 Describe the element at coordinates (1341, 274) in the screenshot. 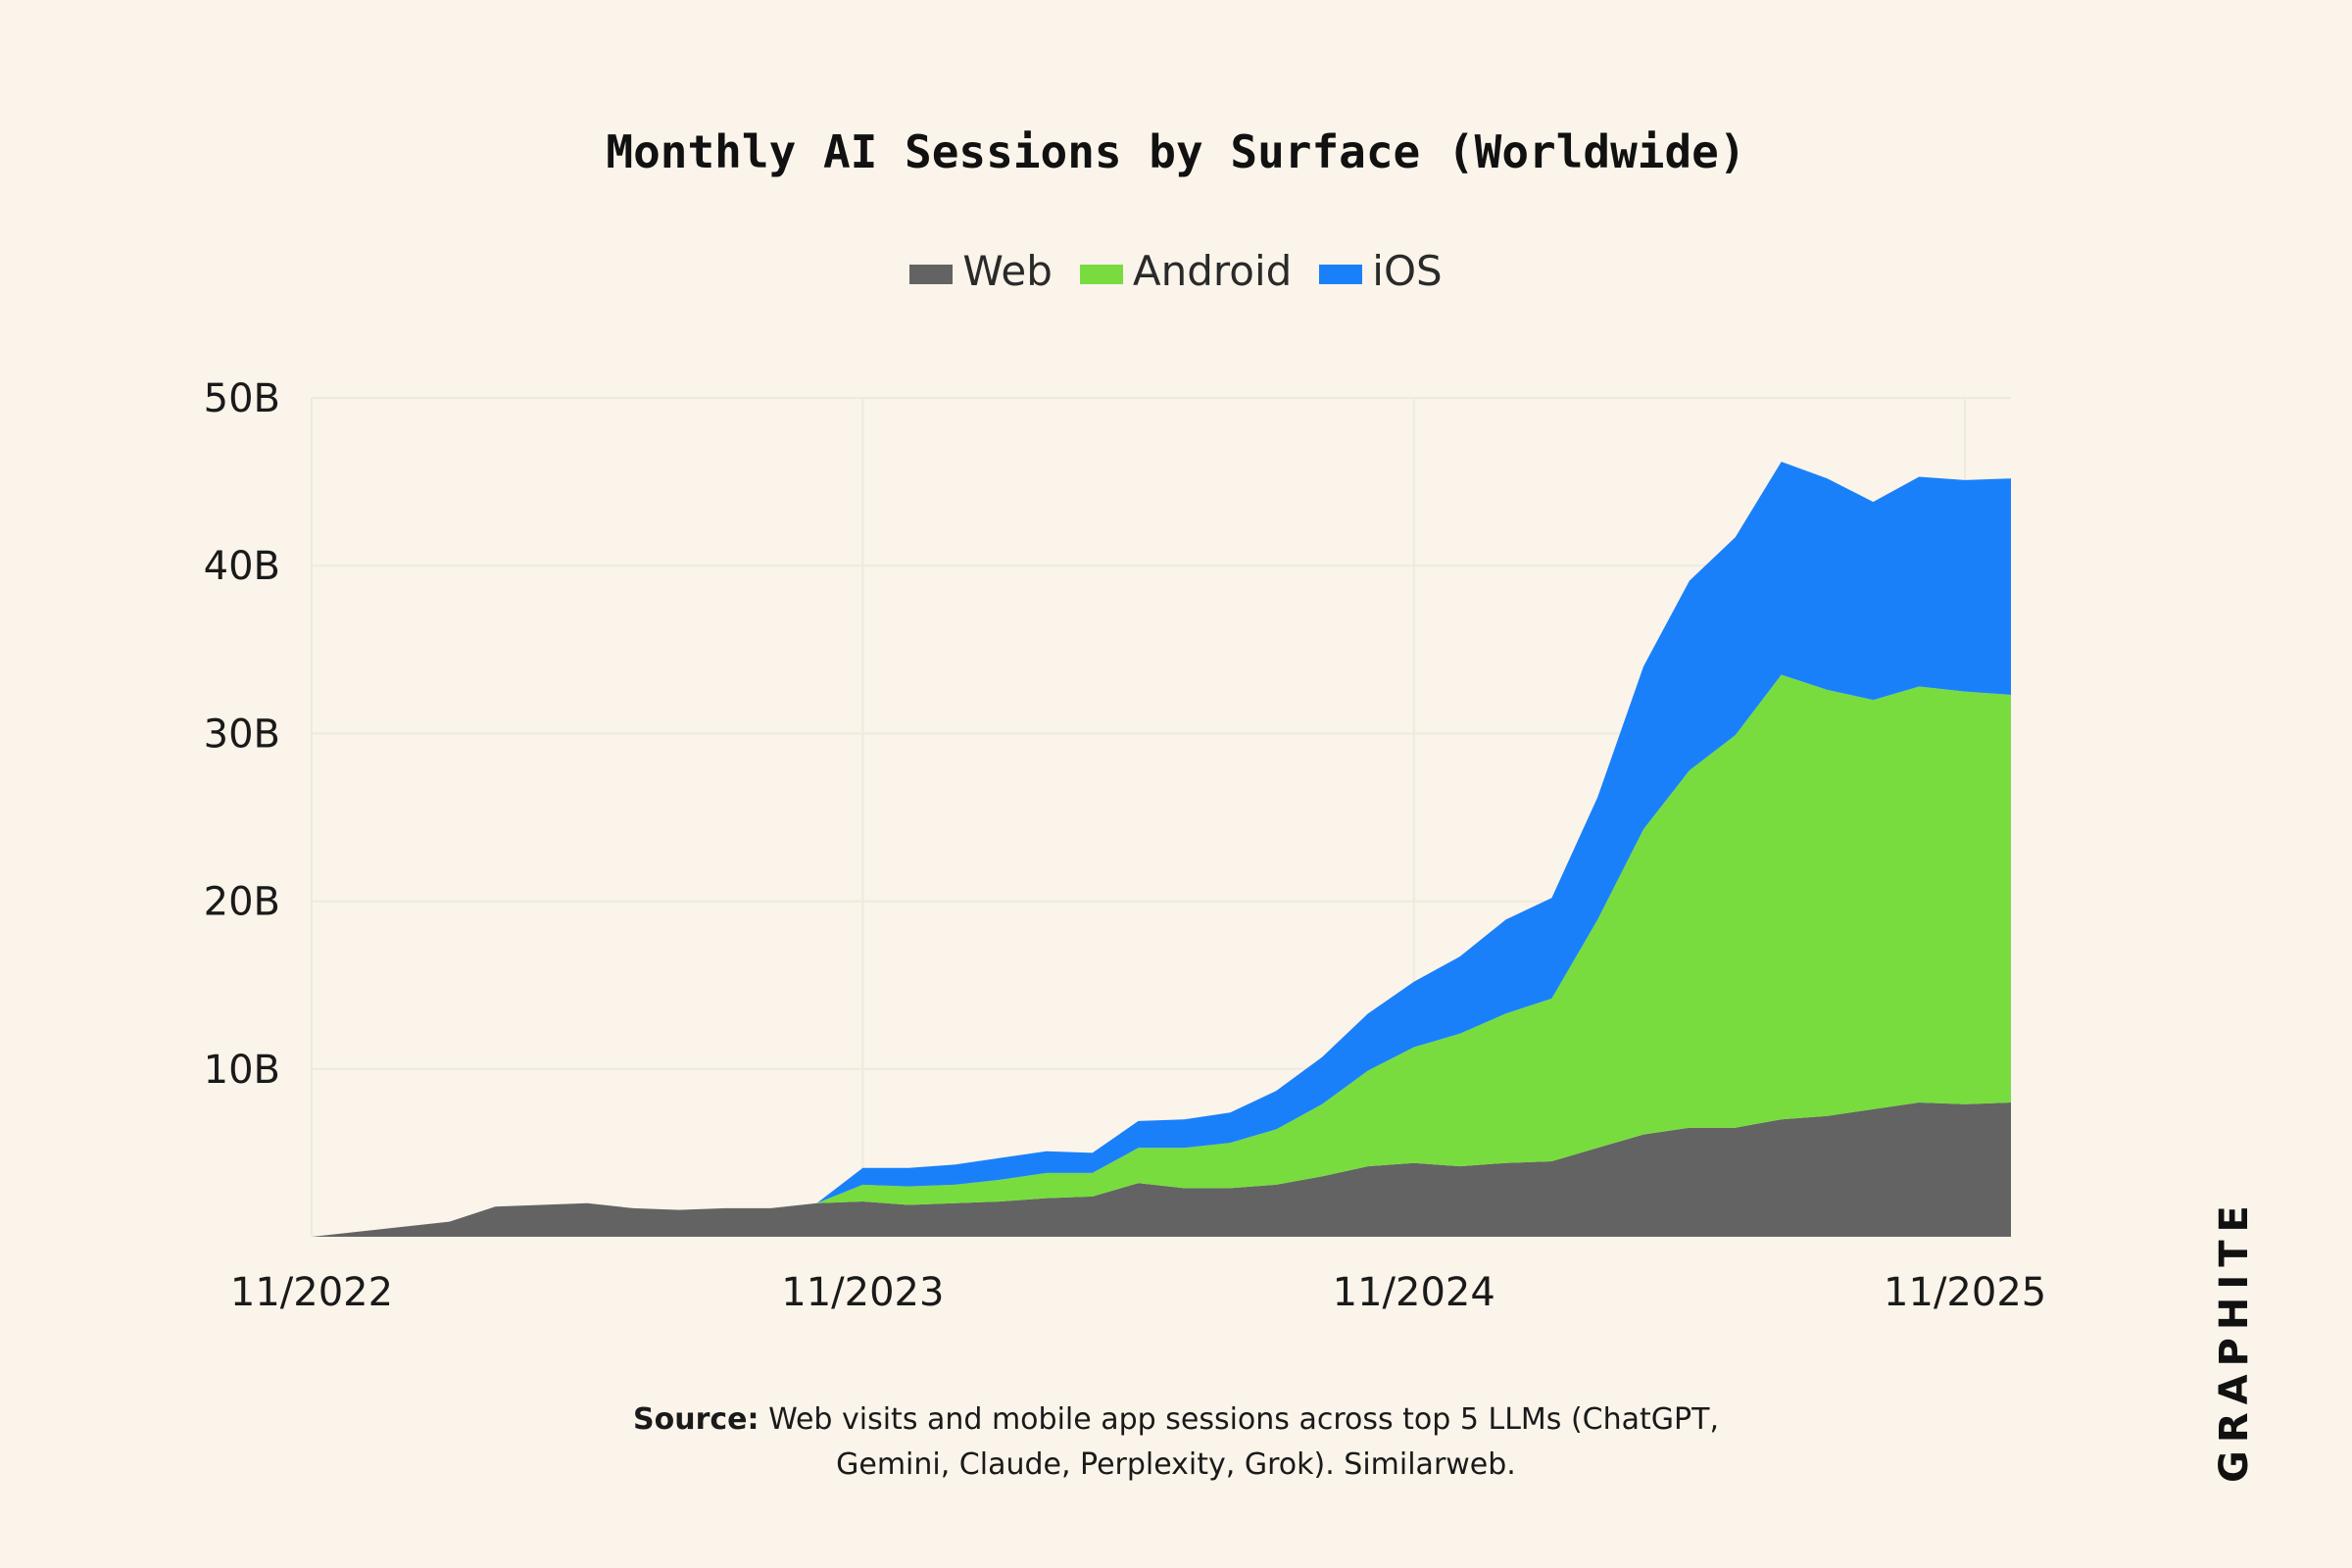

I see `legend-swatch-ios` at that location.